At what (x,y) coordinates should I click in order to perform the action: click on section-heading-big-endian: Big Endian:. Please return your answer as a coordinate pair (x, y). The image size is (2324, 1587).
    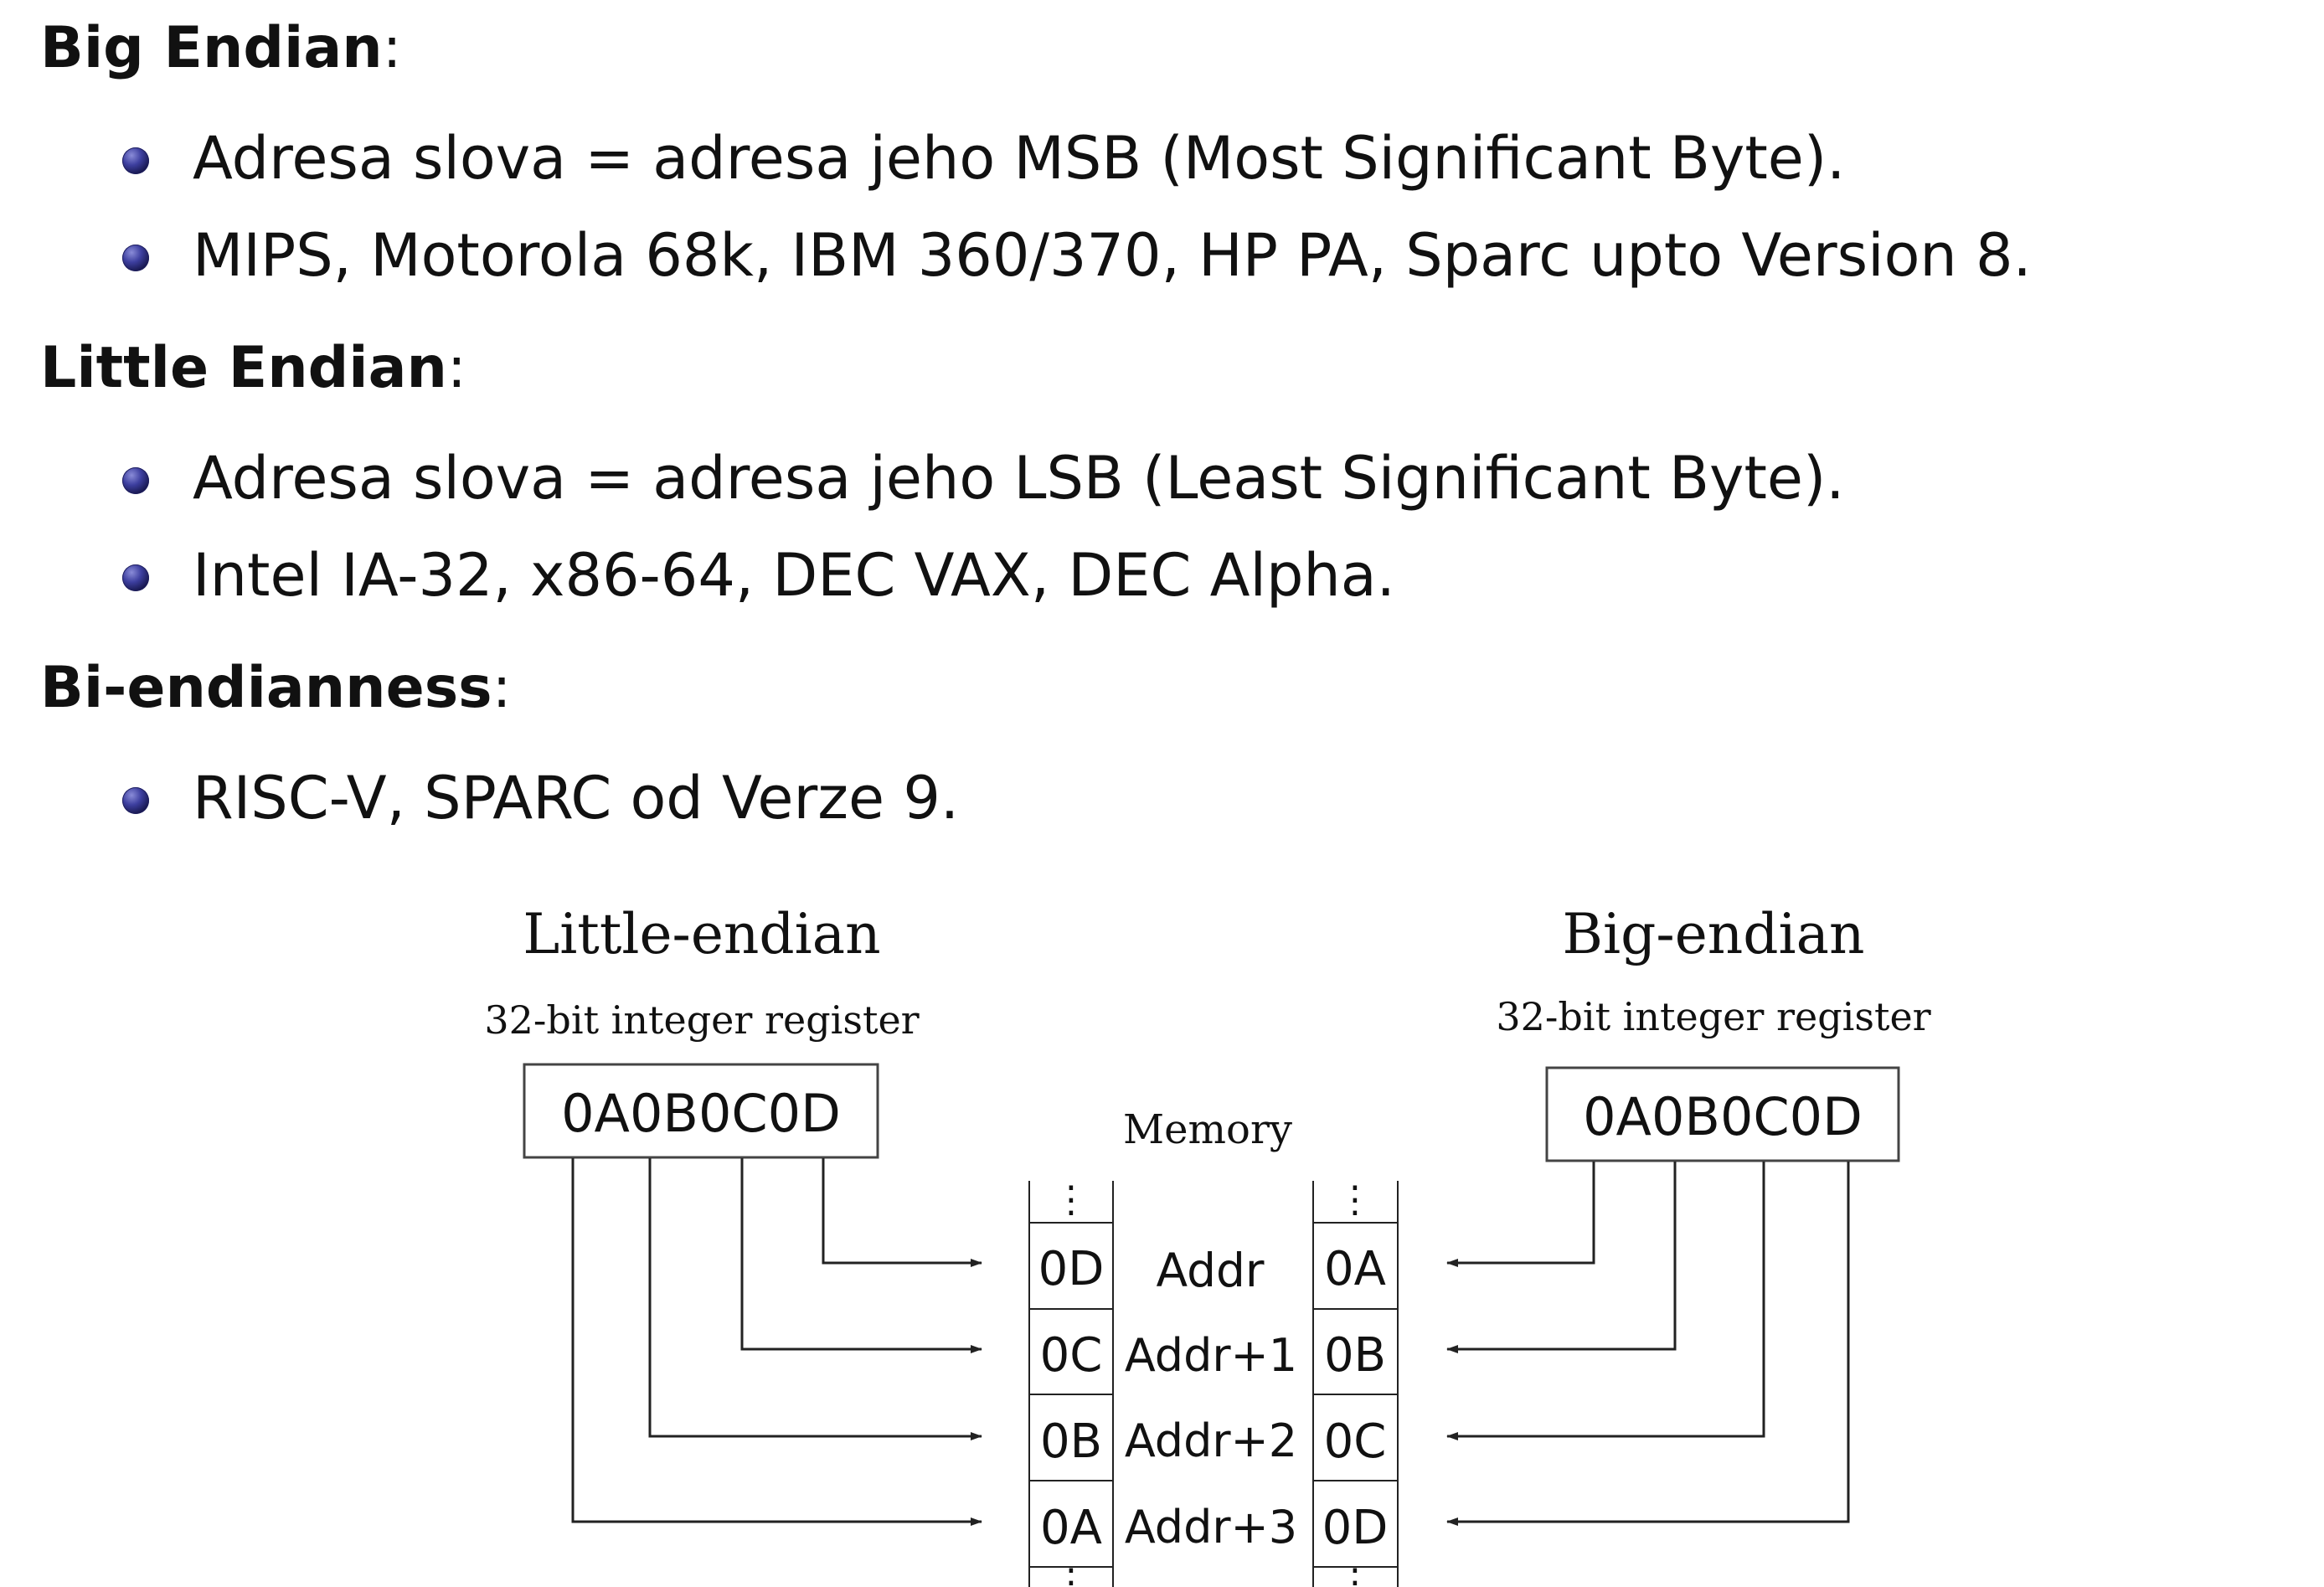
    Looking at the image, I should click on (221, 48).